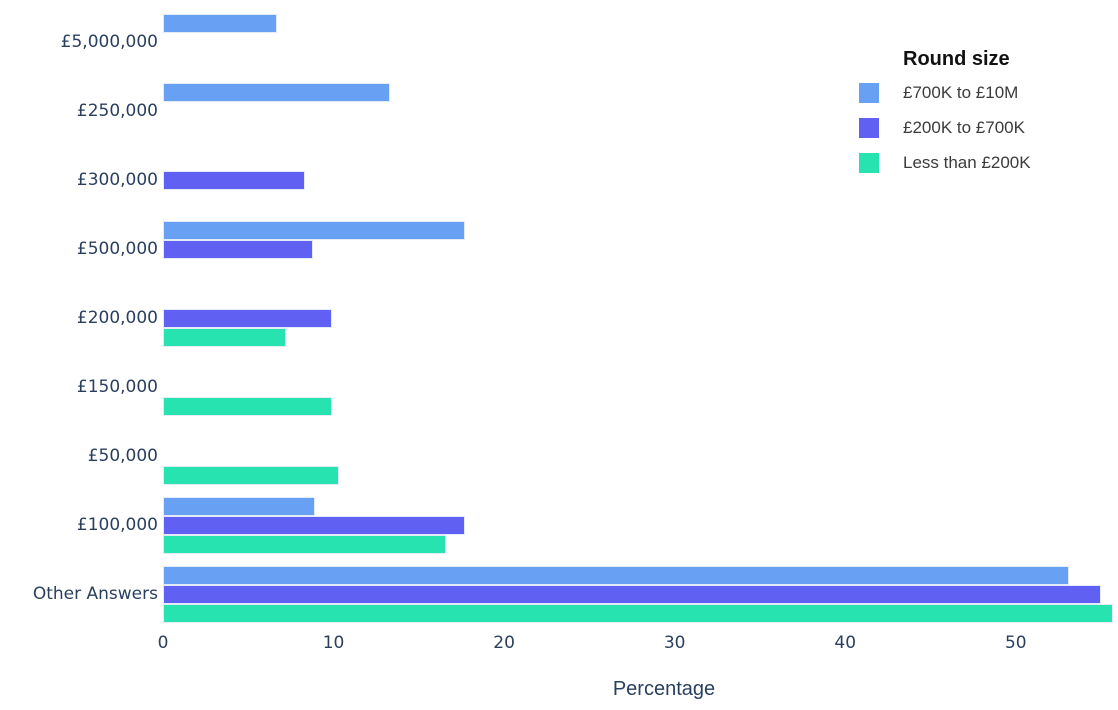 This screenshot has height=710, width=1118. I want to click on legend-item-label: Less than £200K, so click(967, 162).